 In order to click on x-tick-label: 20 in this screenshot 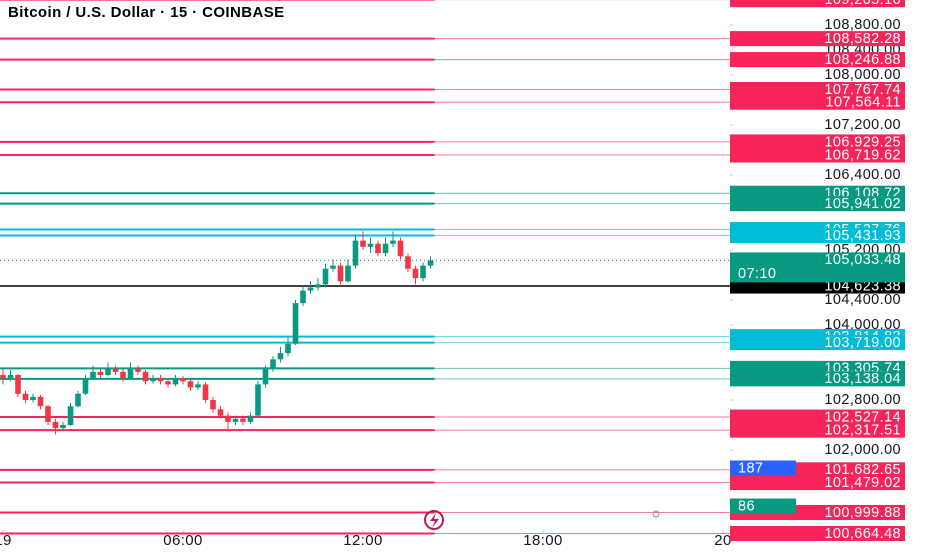, I will do `click(723, 540)`.